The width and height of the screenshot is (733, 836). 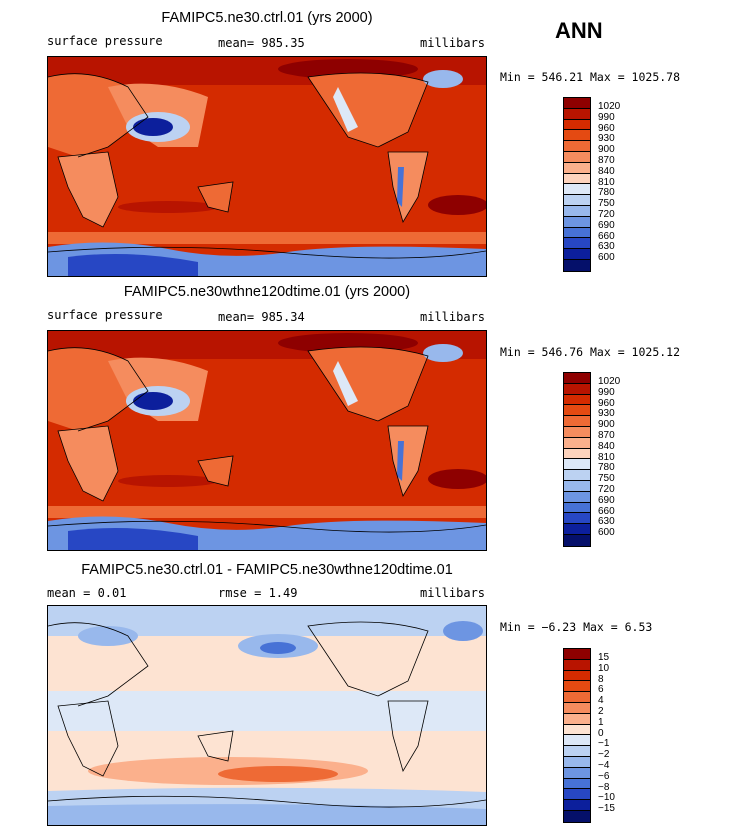 I want to click on colorbar-level-label: 990, so click(x=606, y=392).